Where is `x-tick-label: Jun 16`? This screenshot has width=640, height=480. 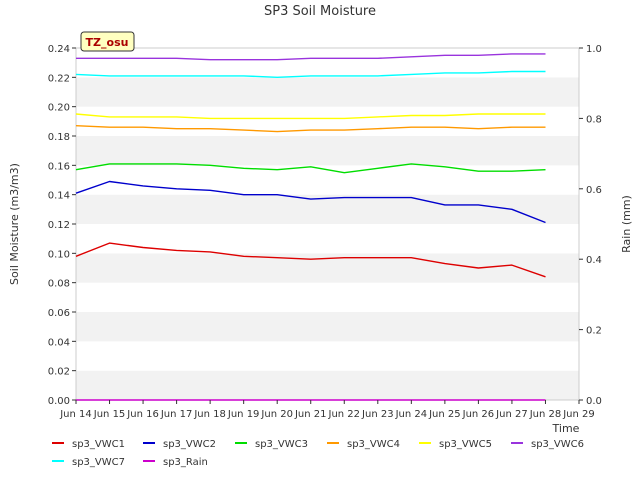 x-tick-label: Jun 16 is located at coordinates (142, 414).